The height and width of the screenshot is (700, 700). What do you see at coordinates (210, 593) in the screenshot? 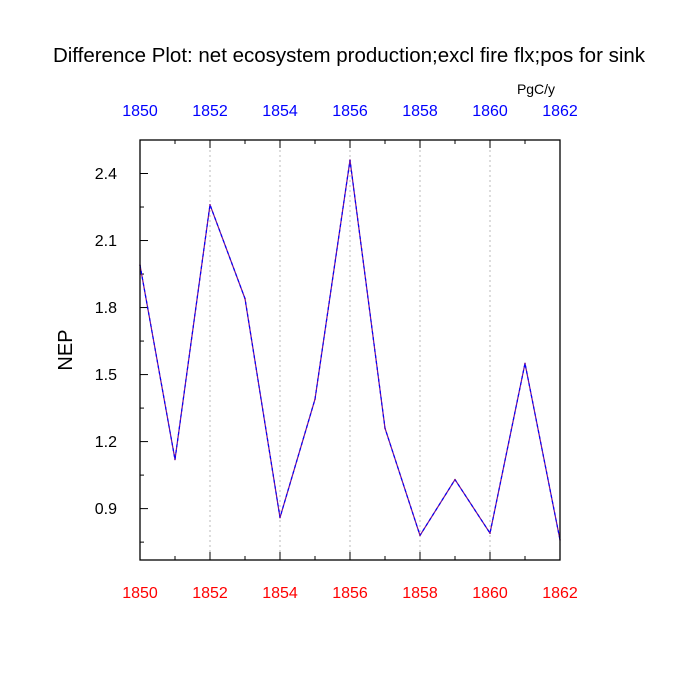
I see `x-tick-label-bottom: 1852` at bounding box center [210, 593].